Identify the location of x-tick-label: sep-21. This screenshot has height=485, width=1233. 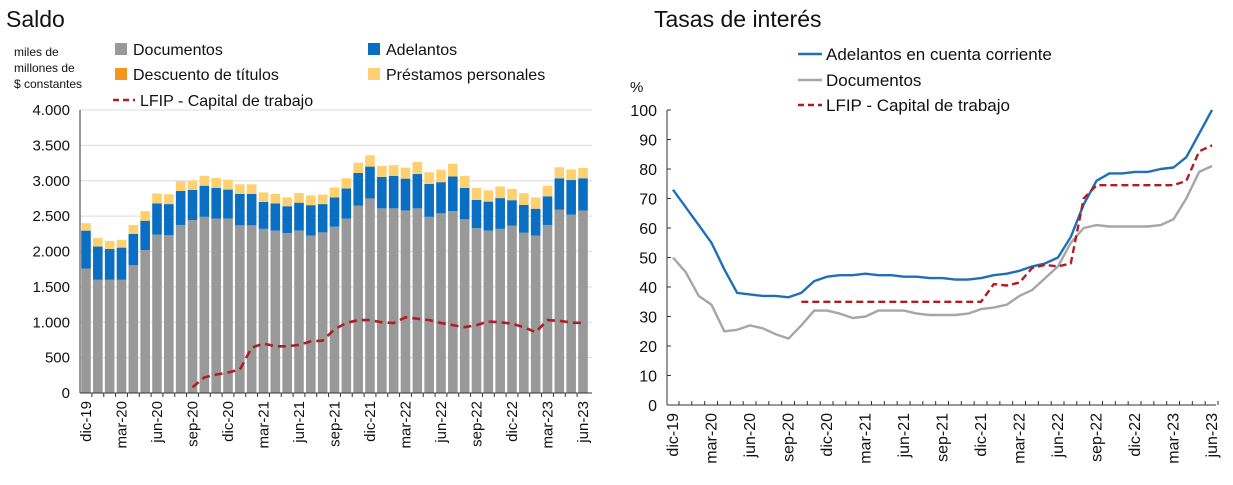
(335, 424).